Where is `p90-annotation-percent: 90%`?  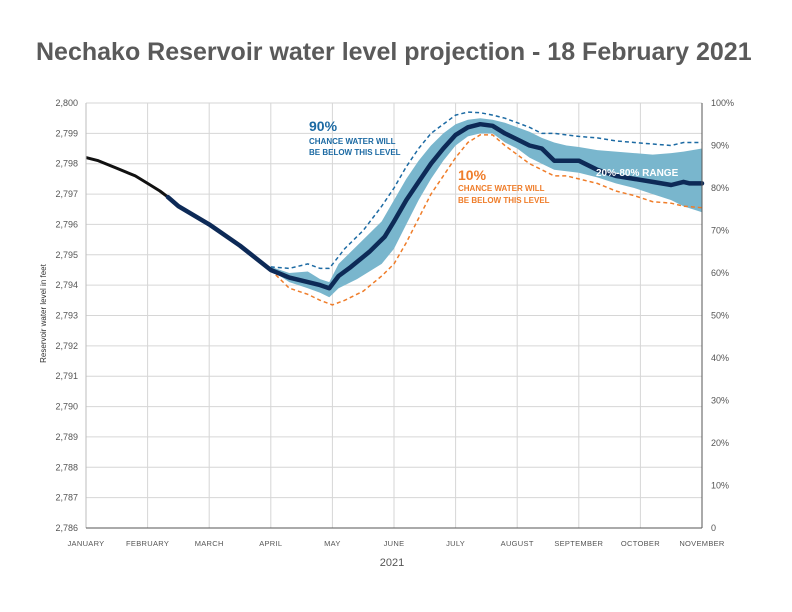
p90-annotation-percent: 90% is located at coordinates (323, 126).